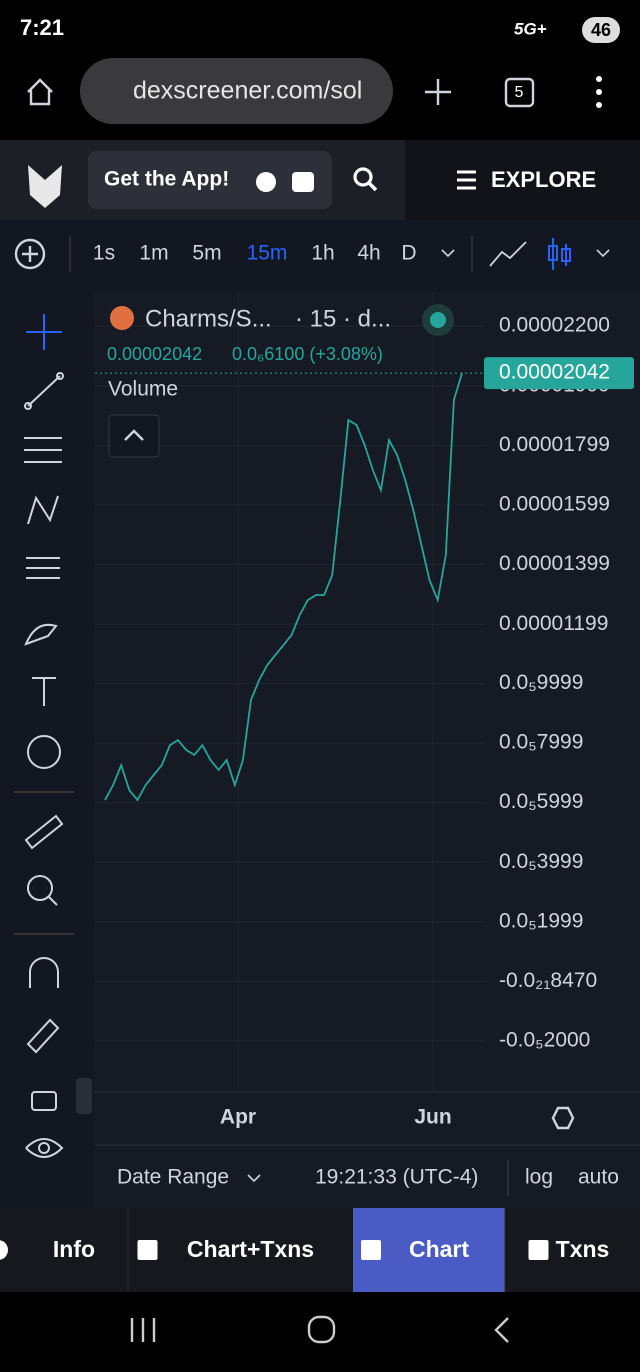 This screenshot has width=640, height=1372. I want to click on y-tick-label: -0.0₅2000, so click(544, 1040).